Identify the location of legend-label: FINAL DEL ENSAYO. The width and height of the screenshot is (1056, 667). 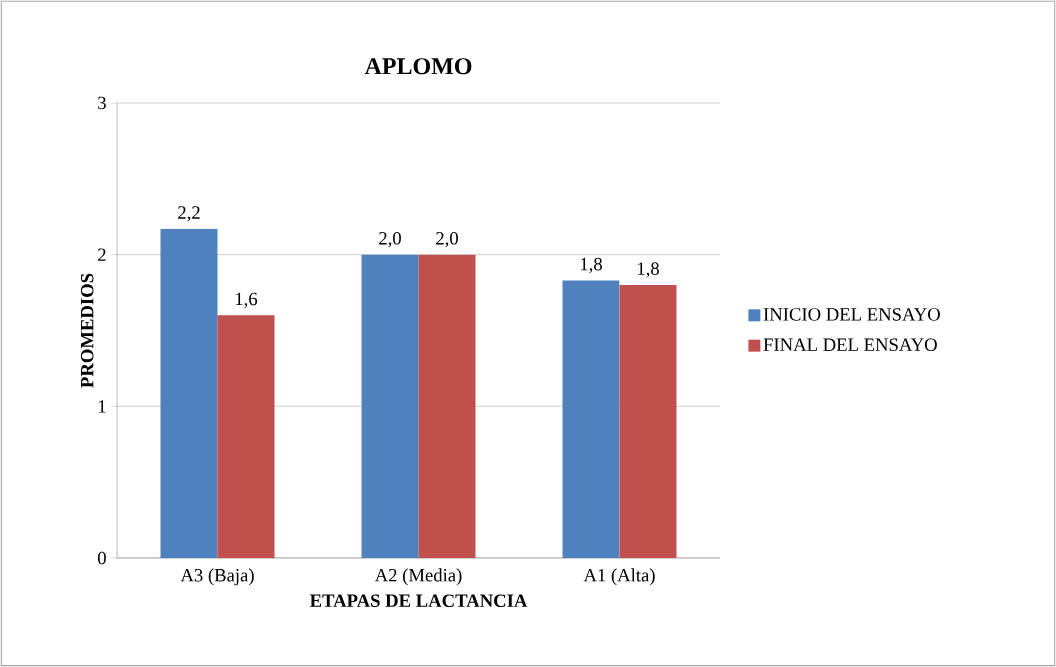
(850, 345).